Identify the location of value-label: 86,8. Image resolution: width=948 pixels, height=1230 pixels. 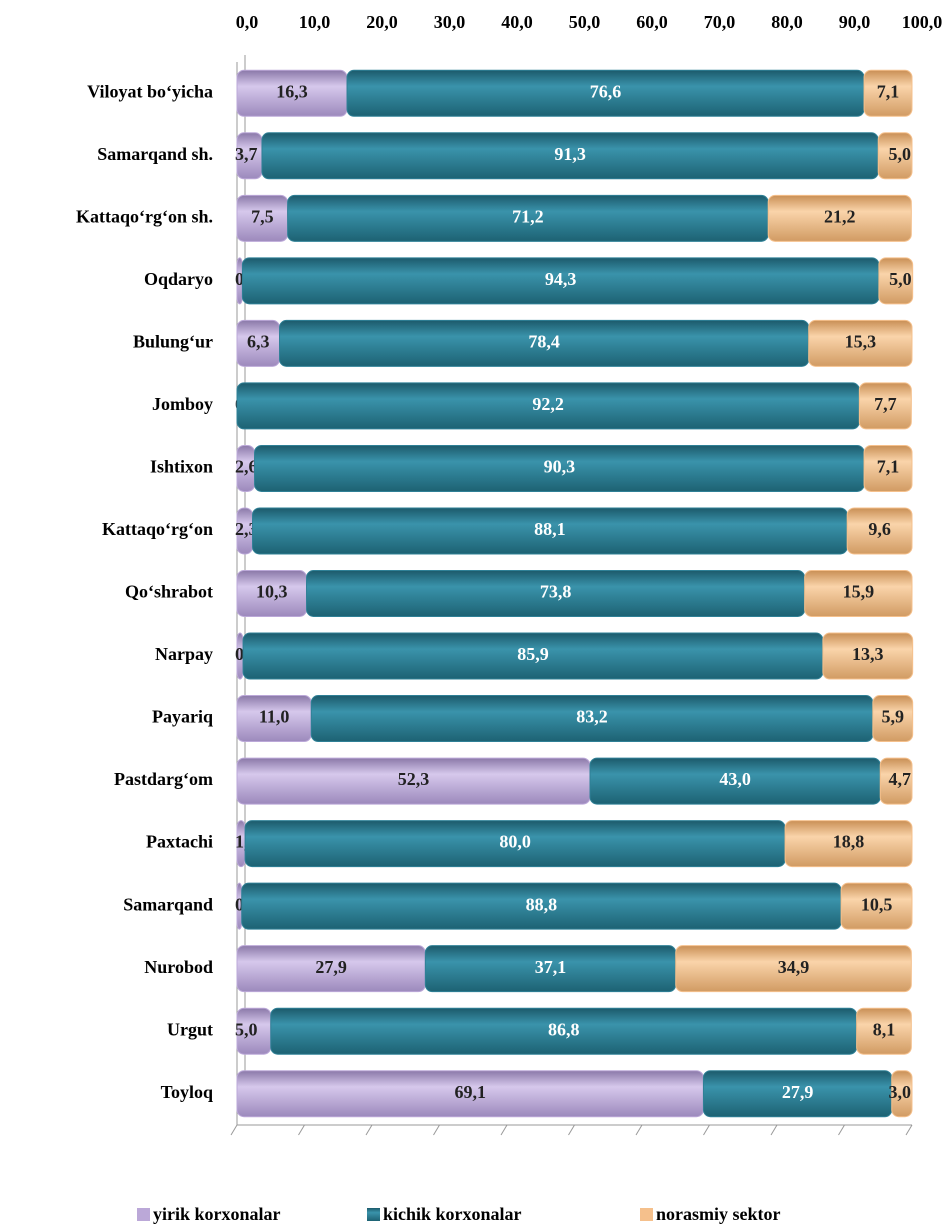
(564, 1029).